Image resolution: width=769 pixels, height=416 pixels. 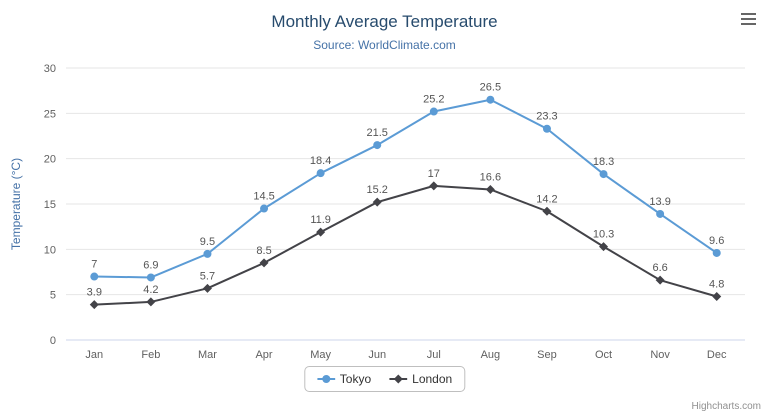 I want to click on data-label: 16.6, so click(x=490, y=177).